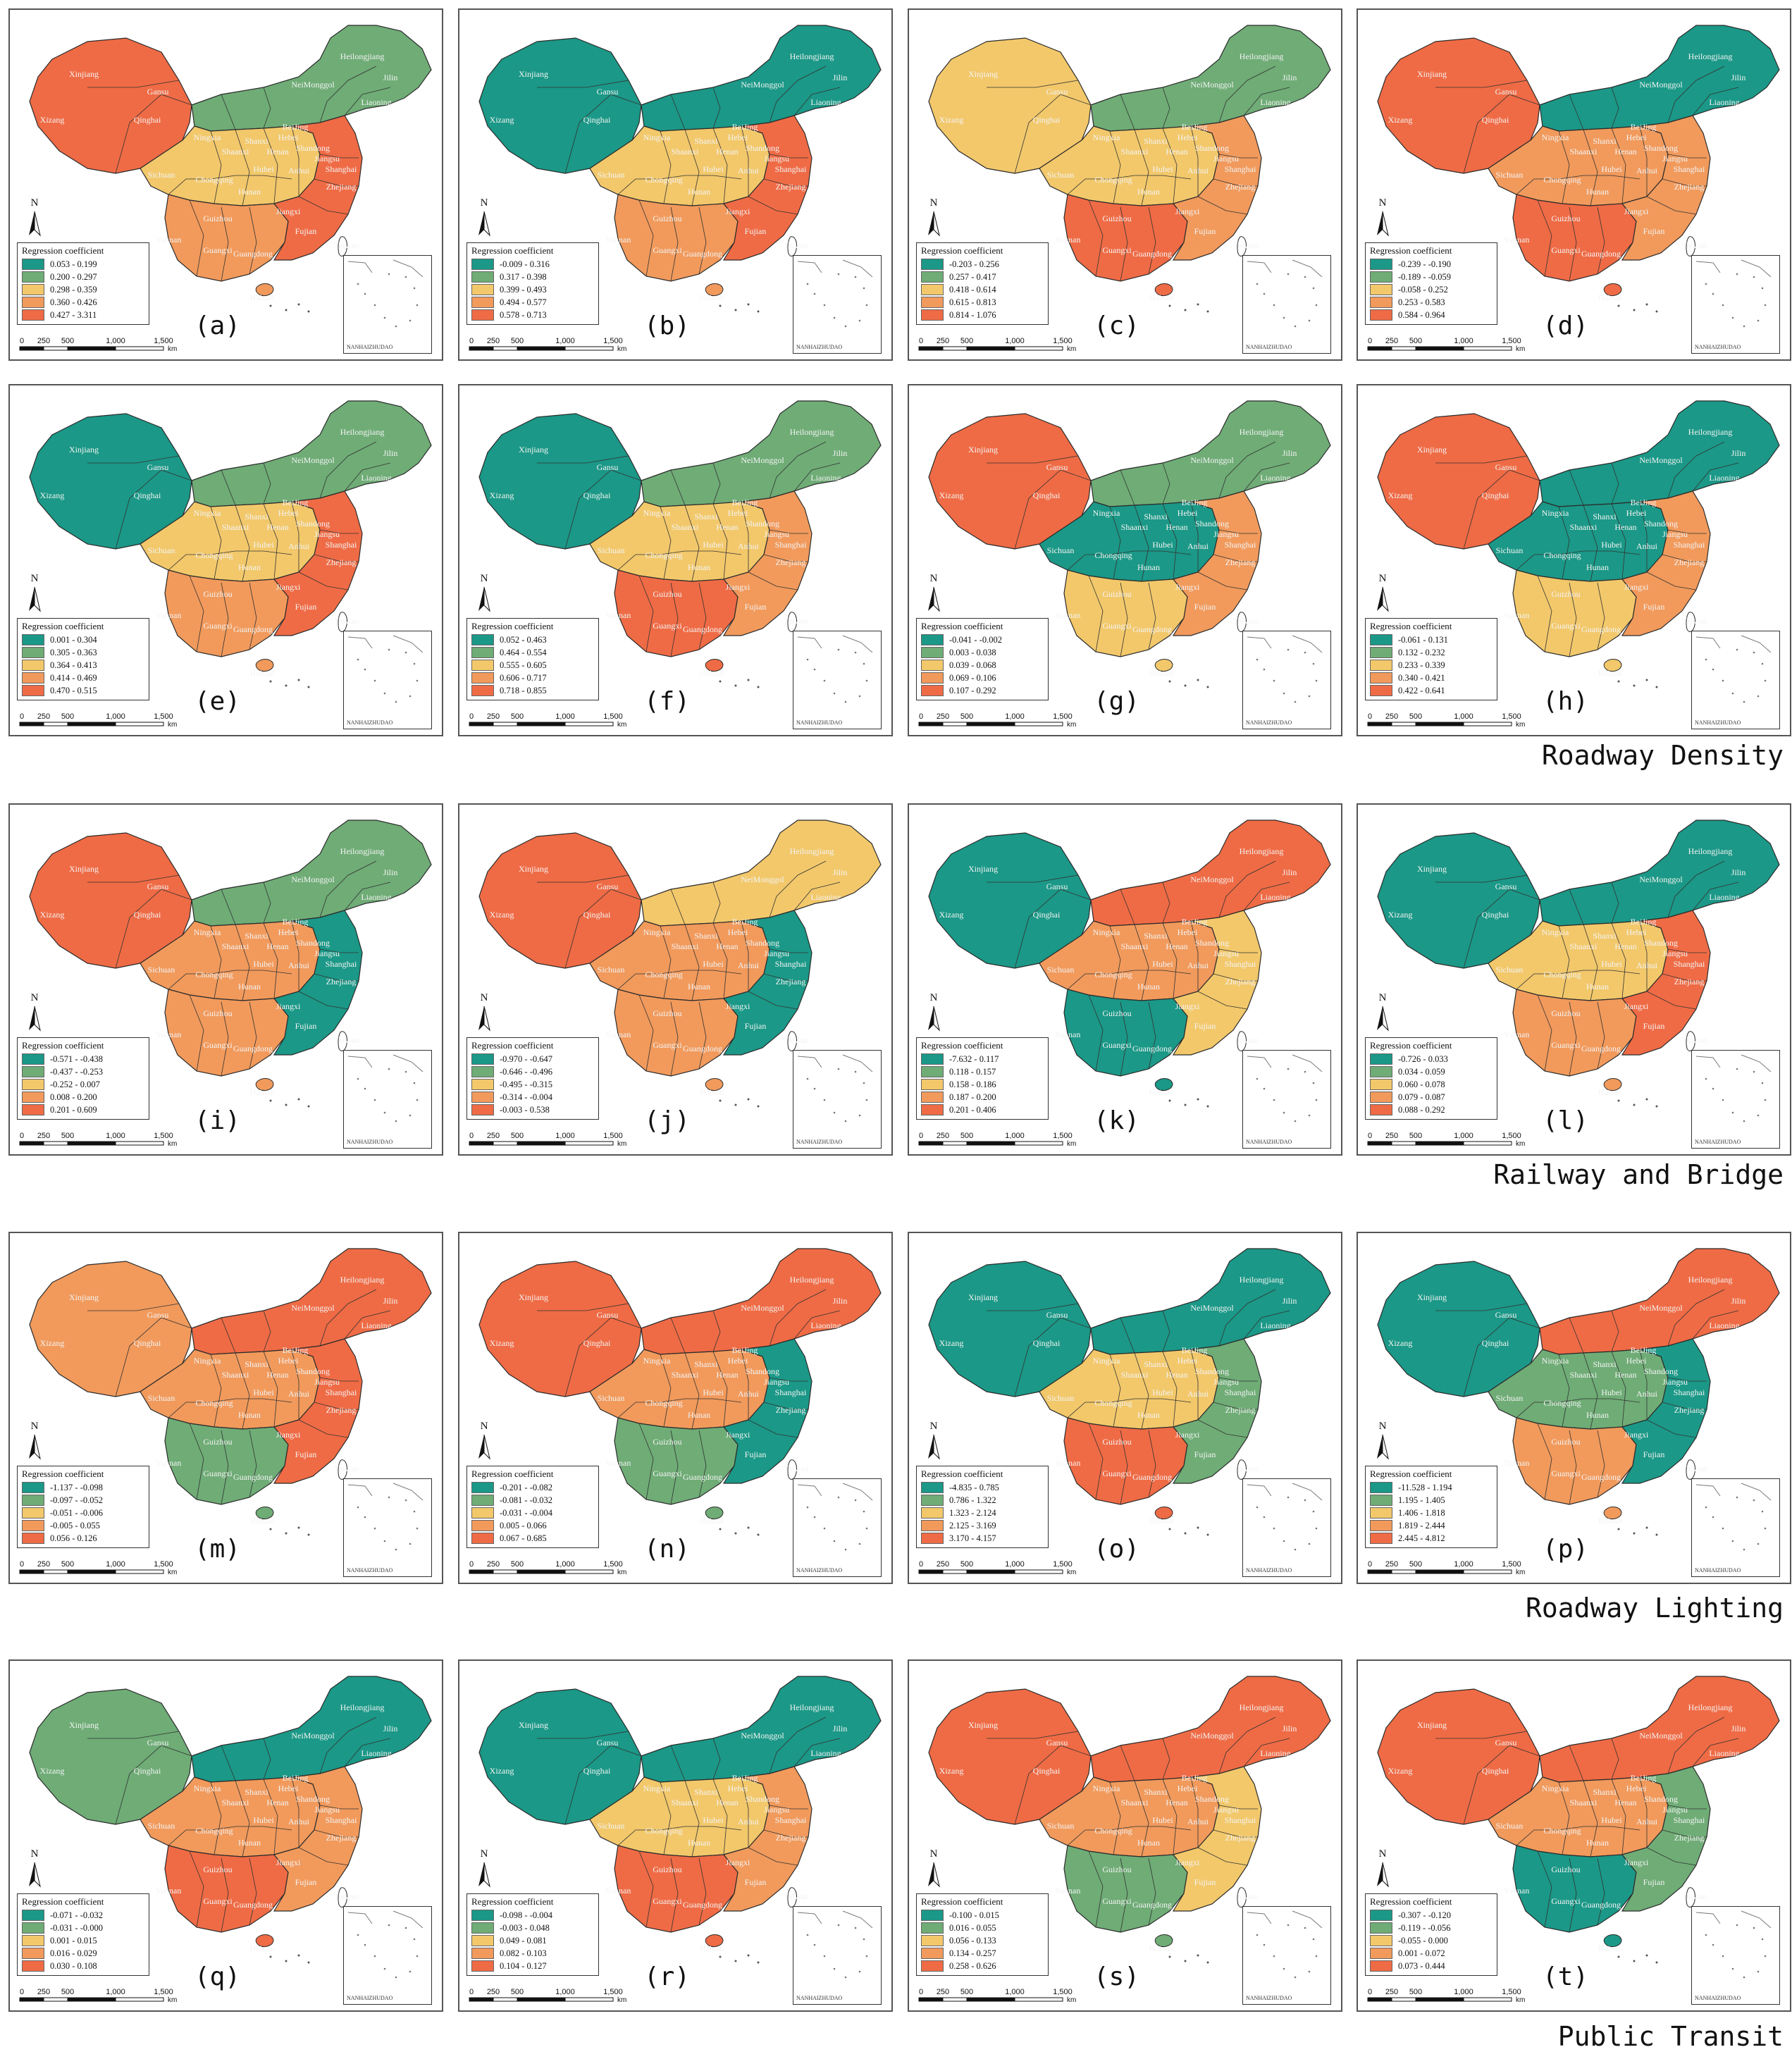 Image resolution: width=1792 pixels, height=2059 pixels. What do you see at coordinates (1566, 702) in the screenshot?
I see `panel-label: (h)` at bounding box center [1566, 702].